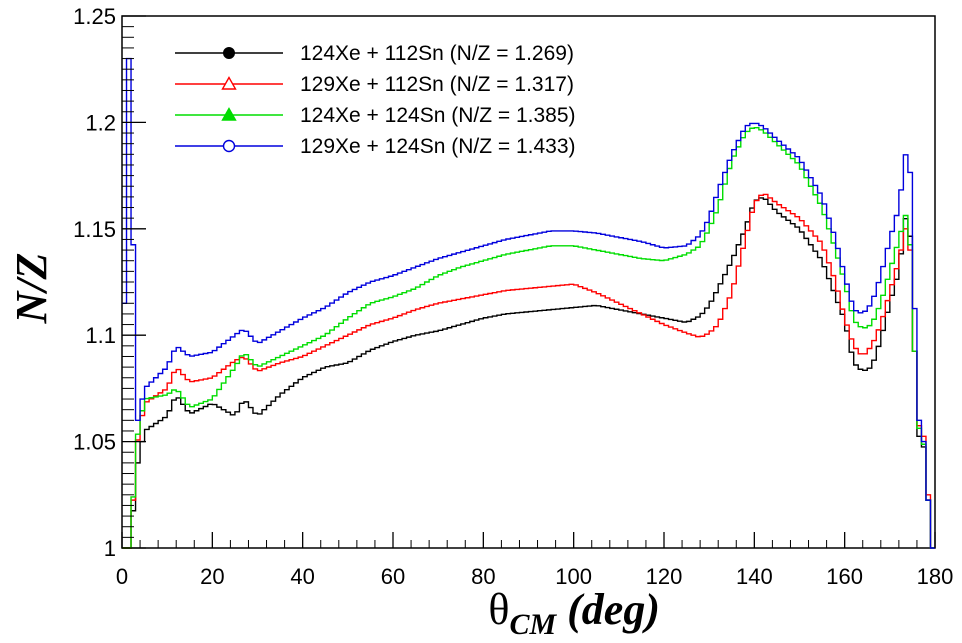 This screenshot has width=962, height=643. I want to click on y-tick-label: 1.1, so click(100, 335).